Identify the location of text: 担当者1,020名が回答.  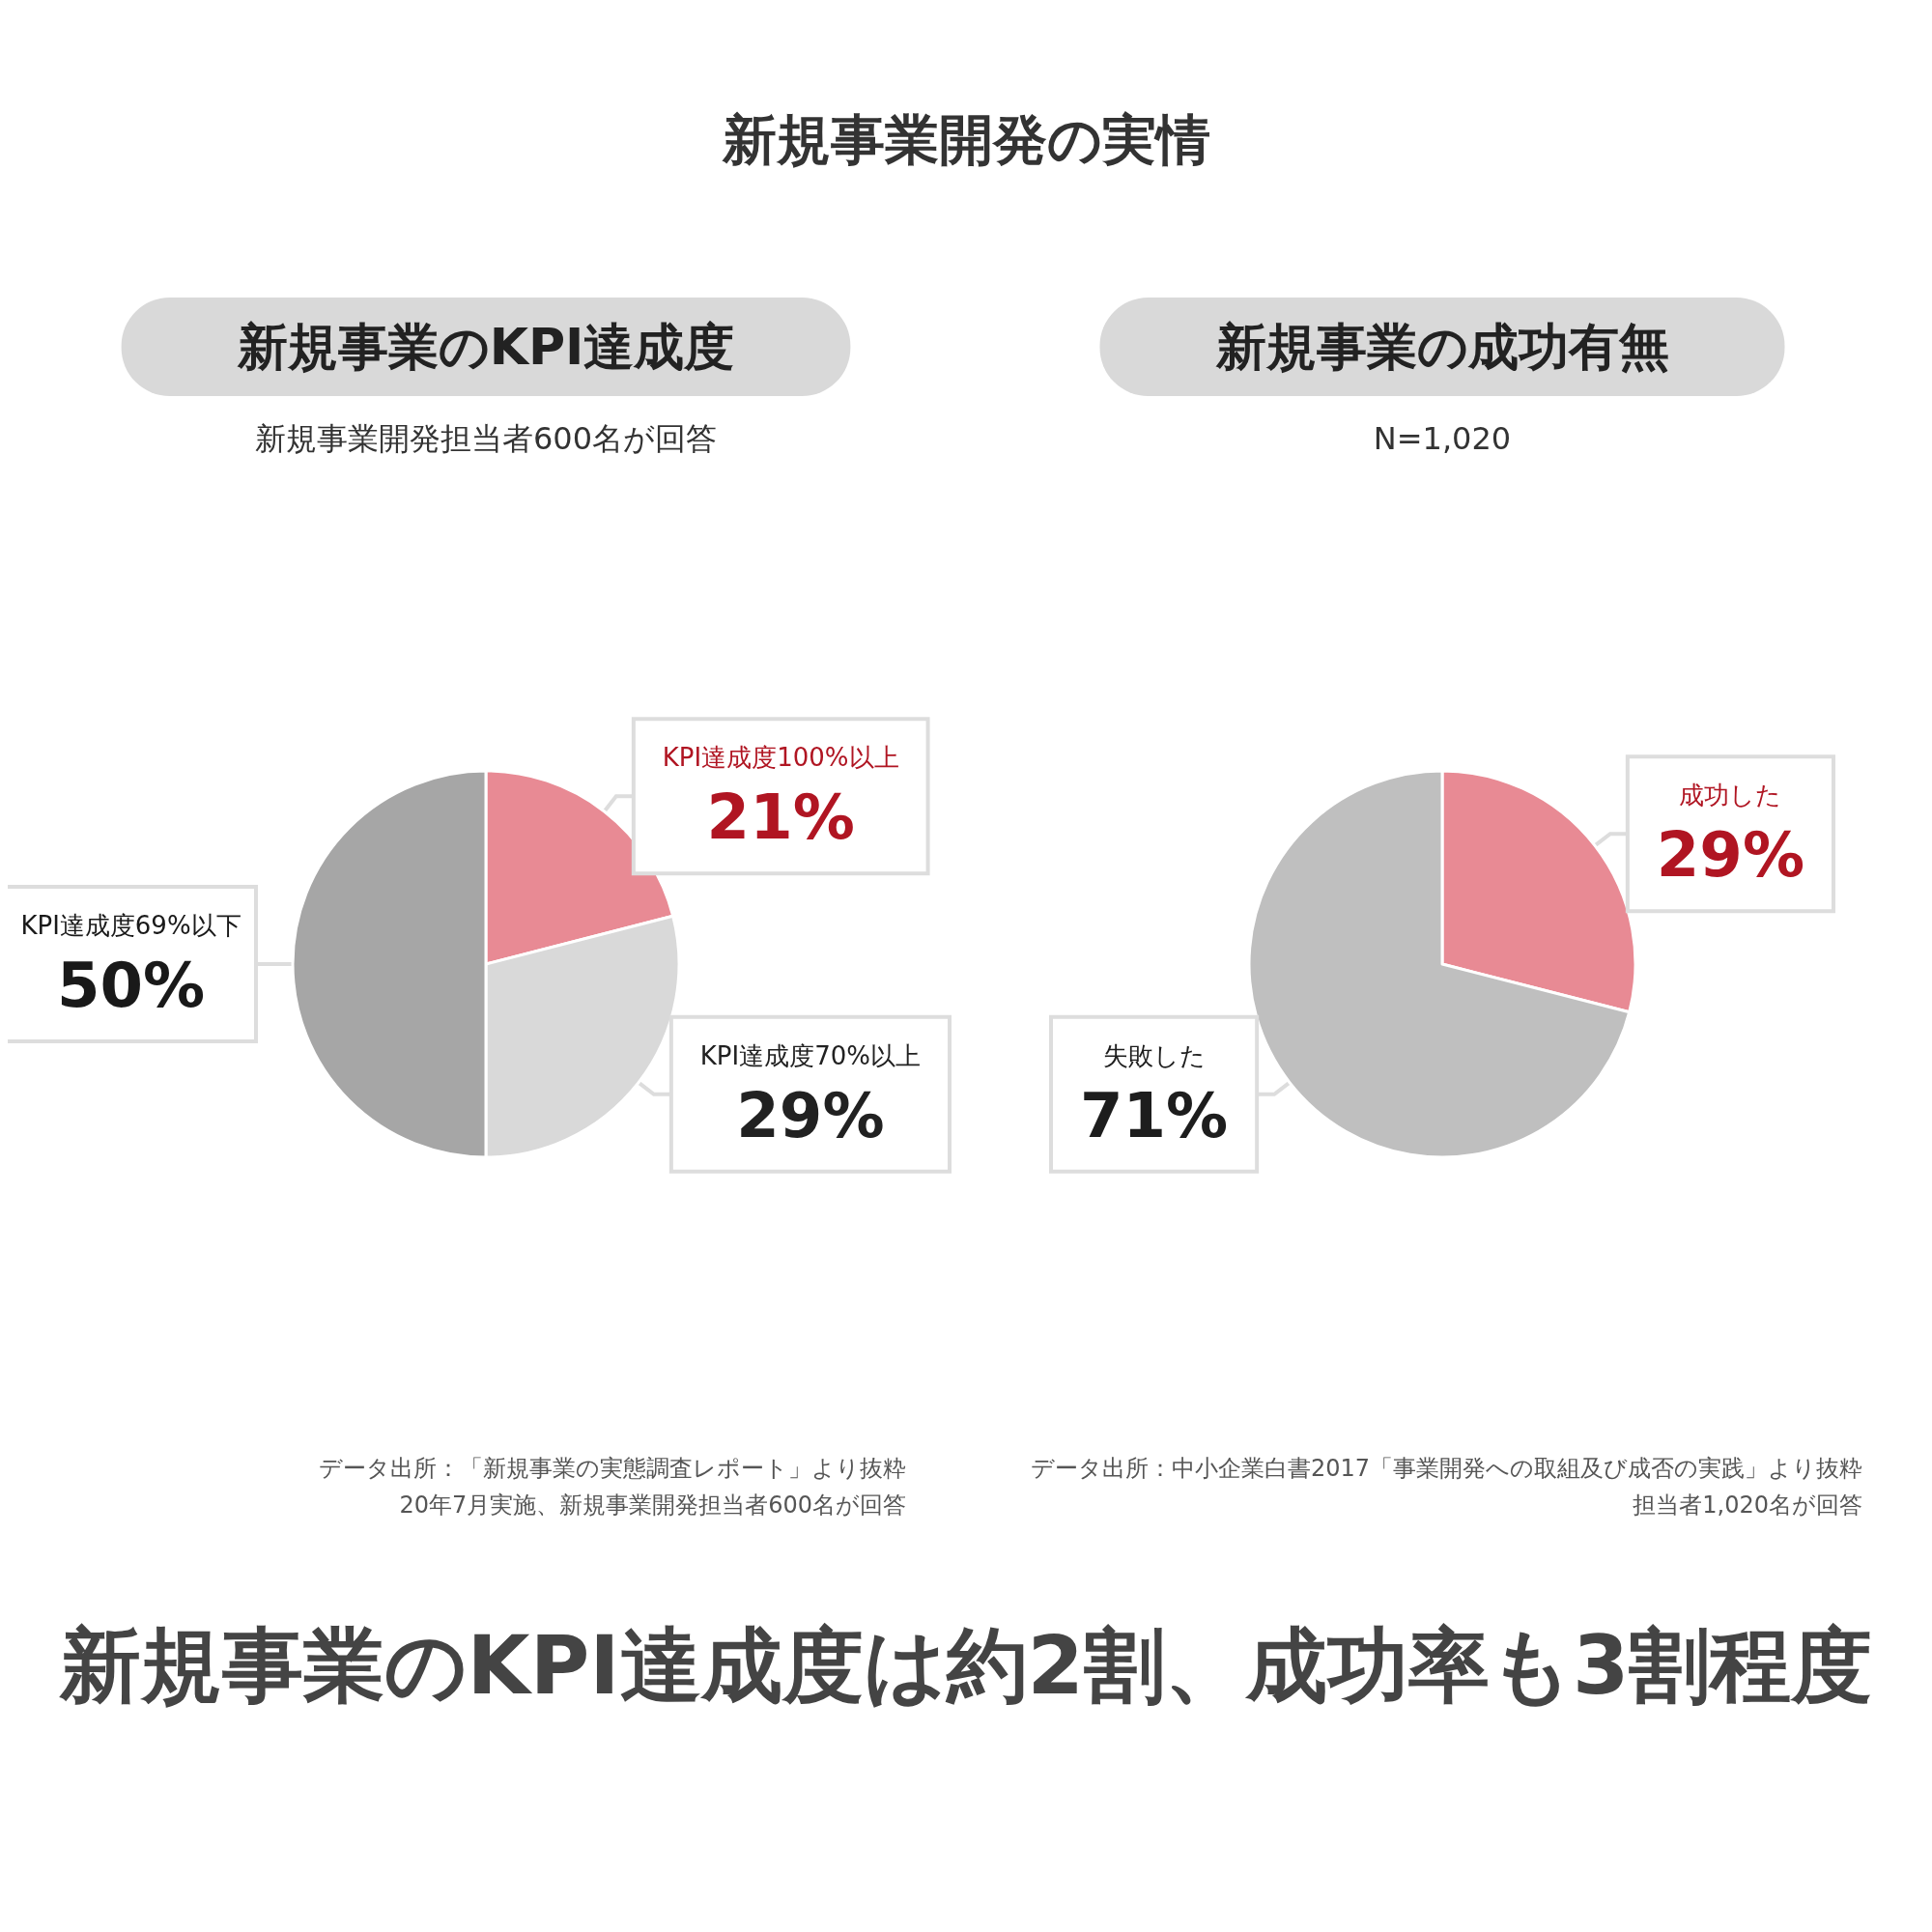
(1747, 1505).